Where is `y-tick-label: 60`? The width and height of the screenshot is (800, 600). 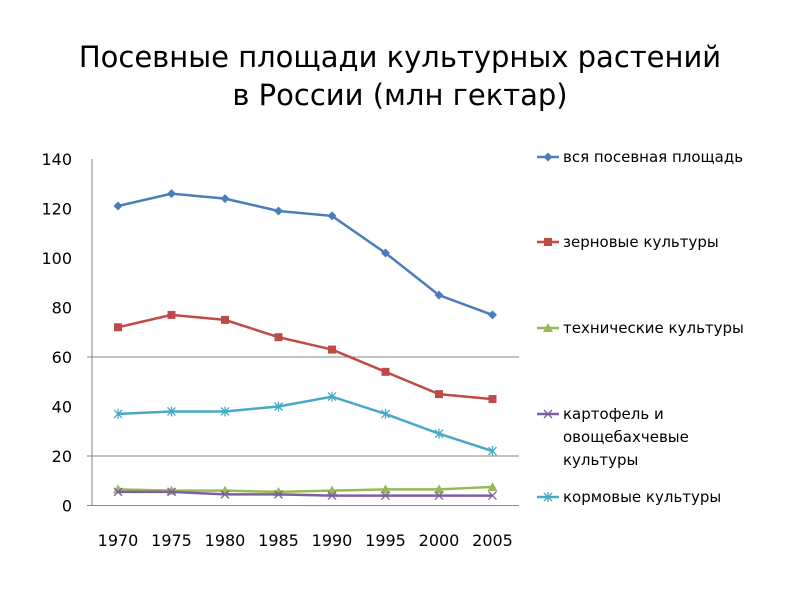 y-tick-label: 60 is located at coordinates (62, 357).